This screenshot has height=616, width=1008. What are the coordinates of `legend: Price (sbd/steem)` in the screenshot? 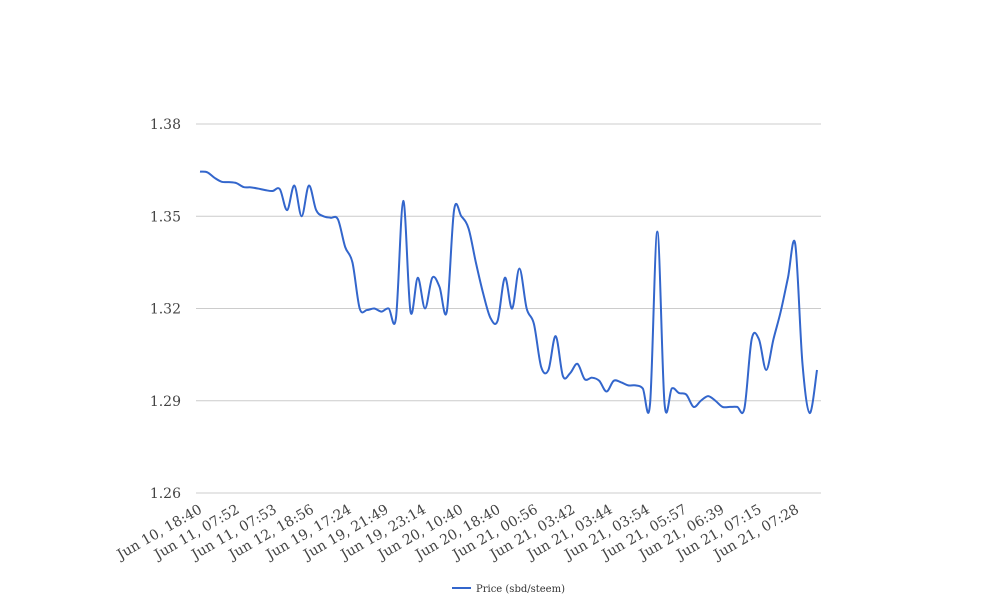 It's located at (508, 589).